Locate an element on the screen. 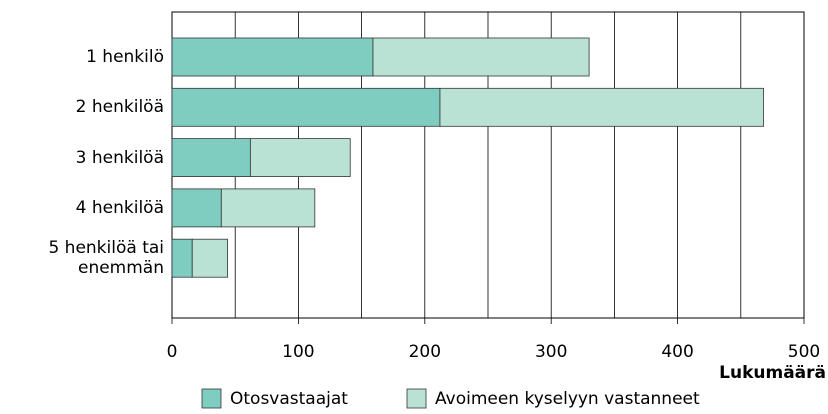  y-tick-label: 1 henkilö is located at coordinates (125, 57).